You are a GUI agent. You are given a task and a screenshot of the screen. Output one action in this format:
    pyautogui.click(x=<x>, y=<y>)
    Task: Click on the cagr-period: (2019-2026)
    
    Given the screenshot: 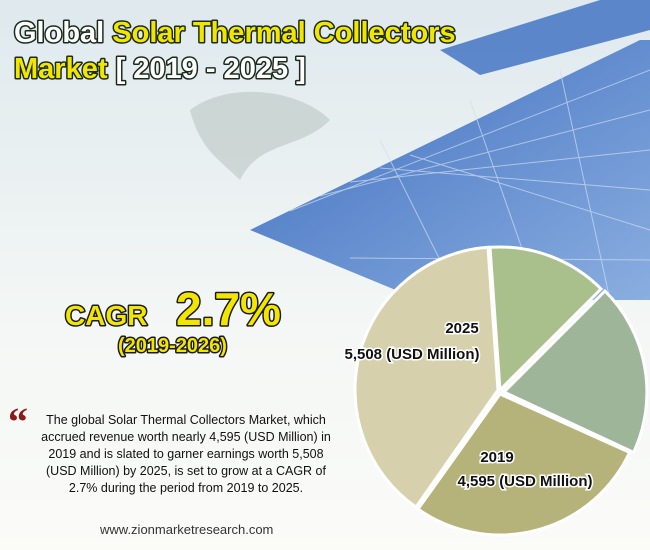 What is the action you would take?
    pyautogui.click(x=172, y=346)
    